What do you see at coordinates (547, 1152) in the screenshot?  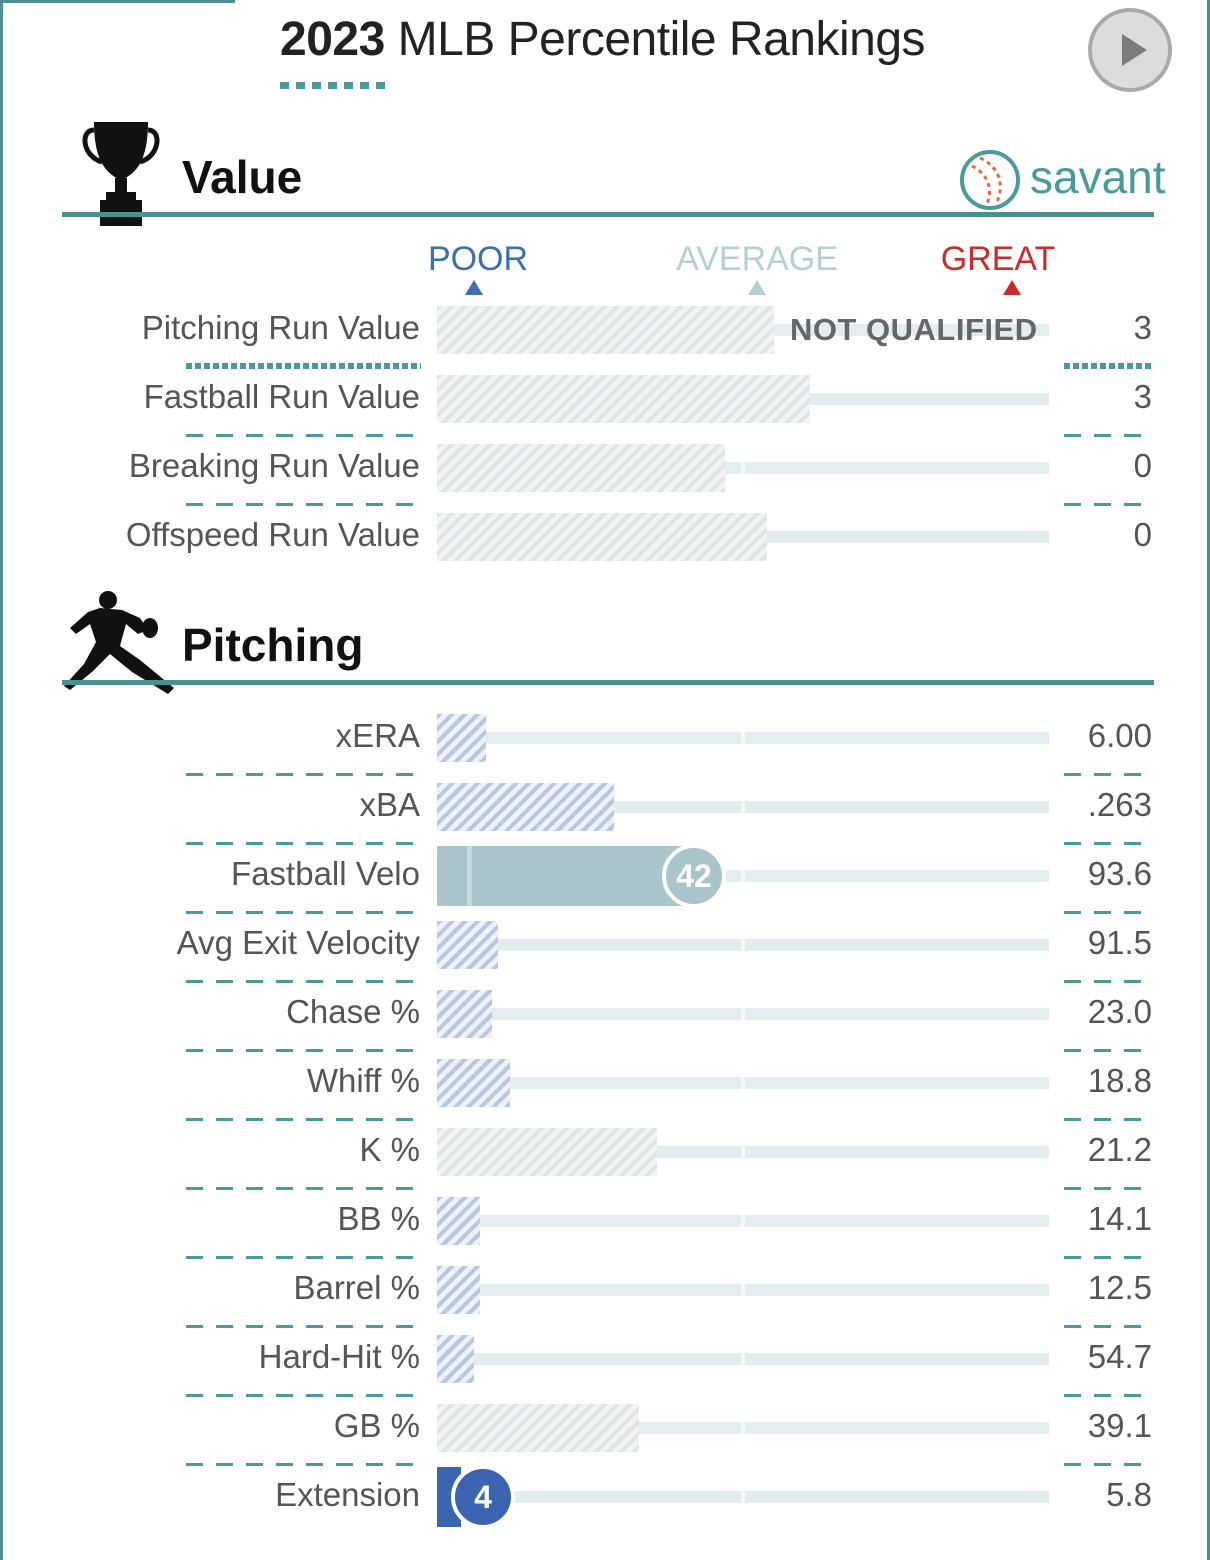 I see `percentile-bar-k` at bounding box center [547, 1152].